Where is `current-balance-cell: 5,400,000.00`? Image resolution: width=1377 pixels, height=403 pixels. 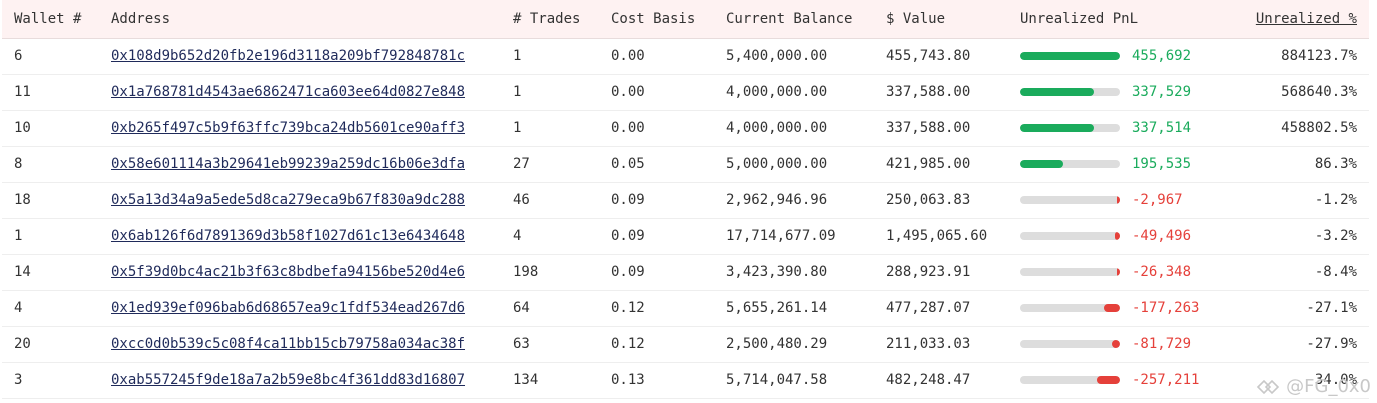
current-balance-cell: 5,400,000.00 is located at coordinates (777, 56).